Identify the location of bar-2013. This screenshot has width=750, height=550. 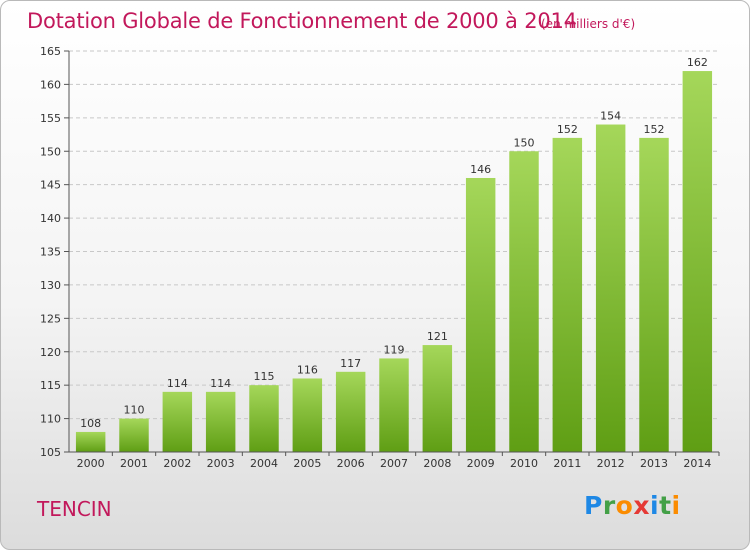
(654, 294).